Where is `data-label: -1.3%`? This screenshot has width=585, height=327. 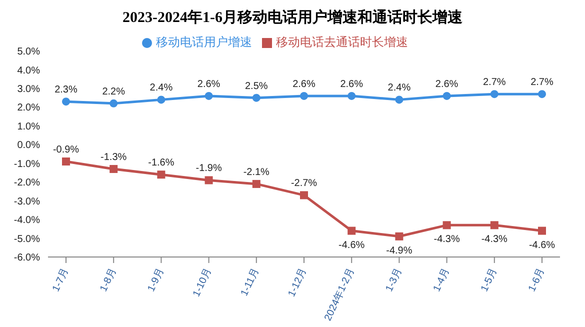
data-label: -1.3% is located at coordinates (113, 157).